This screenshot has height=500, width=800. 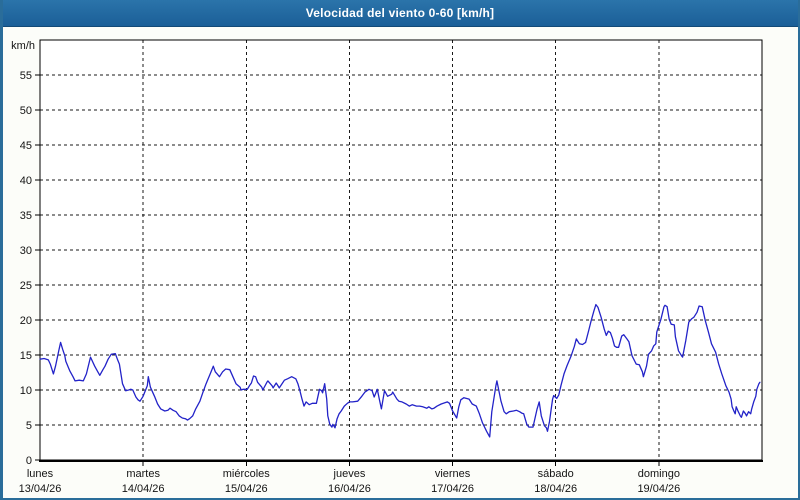 I want to click on x-axis-day-label: viernes, so click(x=453, y=474).